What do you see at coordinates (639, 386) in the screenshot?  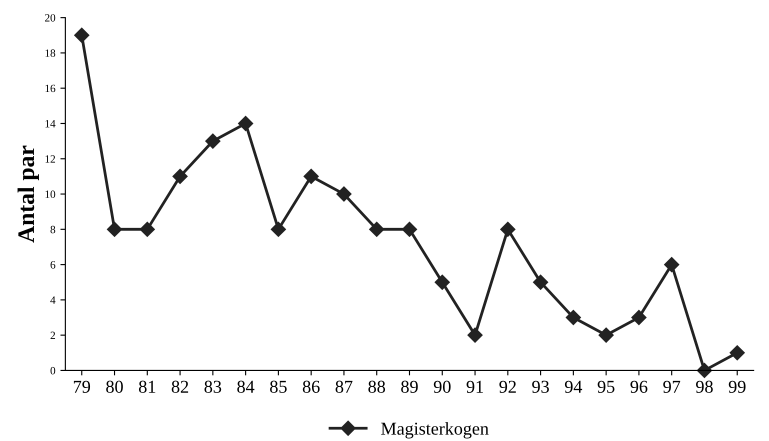 I see `x-tick-label: 96` at bounding box center [639, 386].